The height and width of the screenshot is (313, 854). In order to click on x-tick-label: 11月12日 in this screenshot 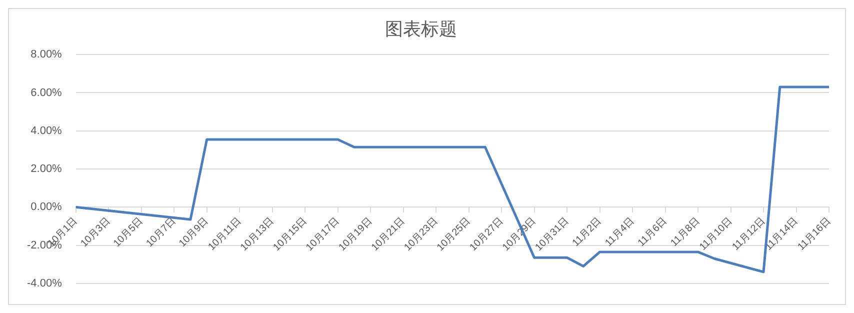, I will do `click(749, 234)`.